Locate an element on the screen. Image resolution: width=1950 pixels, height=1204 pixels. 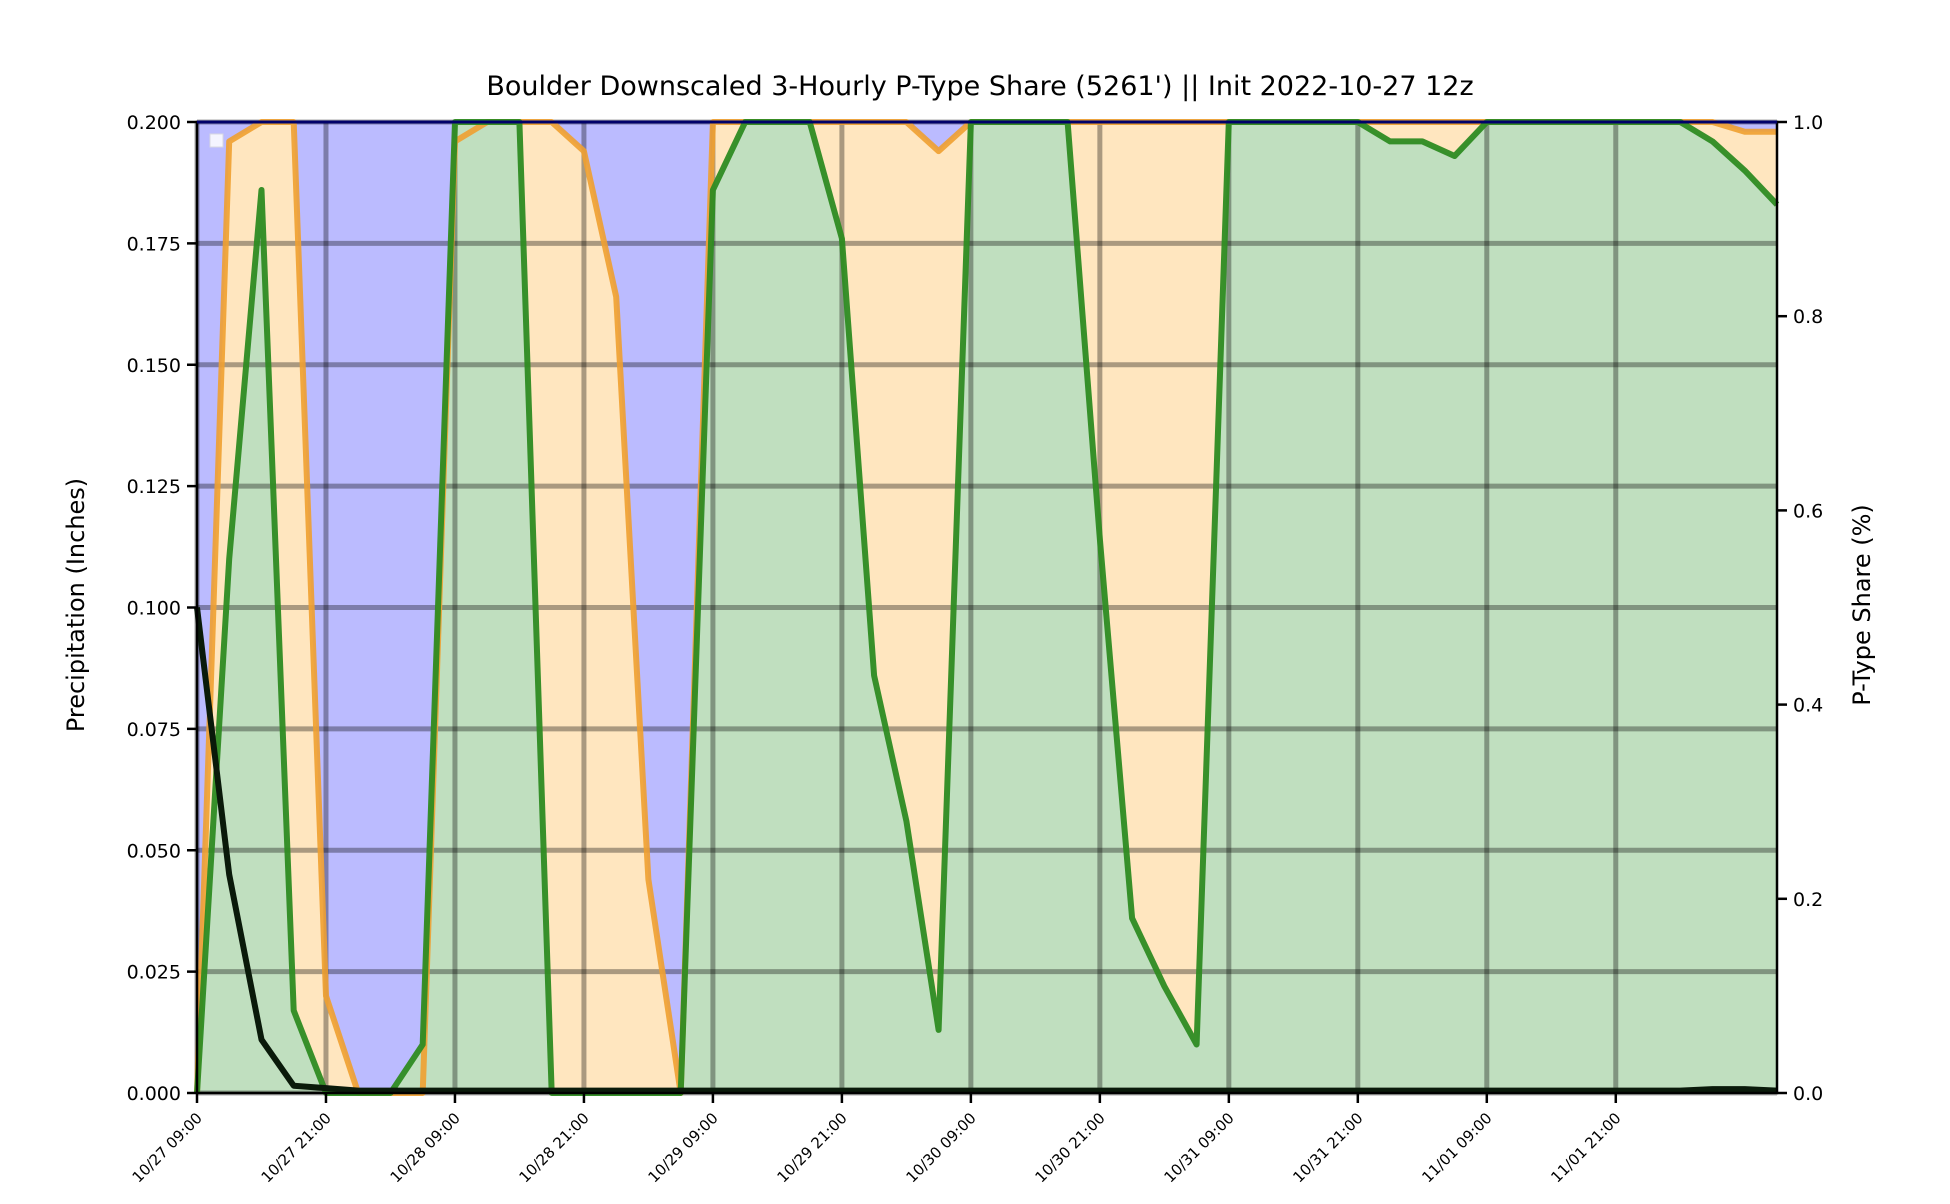
y-tick-label-right: 0.6 is located at coordinates (1808, 511).